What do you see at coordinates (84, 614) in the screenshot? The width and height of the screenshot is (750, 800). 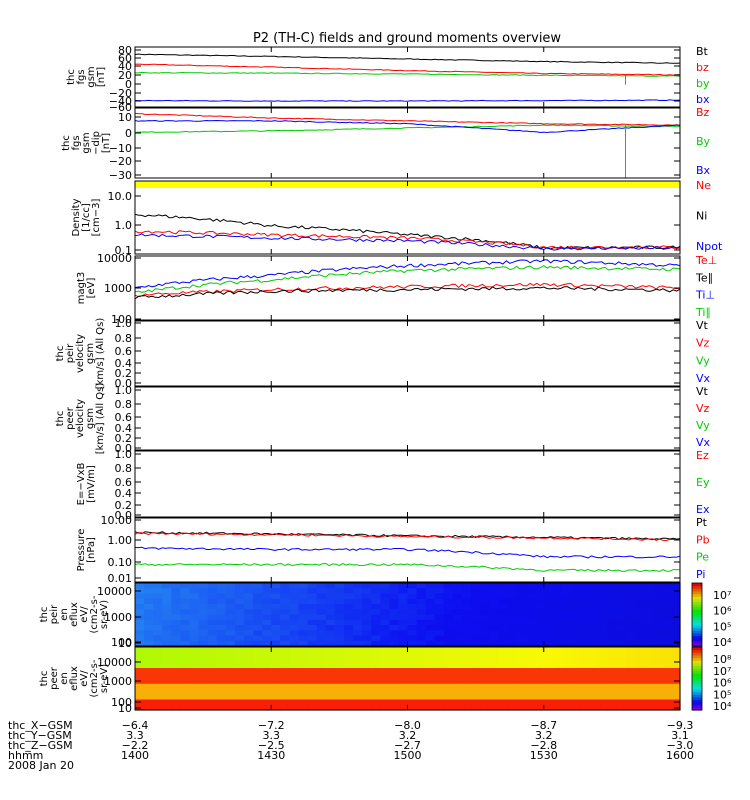 I see `y-axis-label-line: eV/` at bounding box center [84, 614].